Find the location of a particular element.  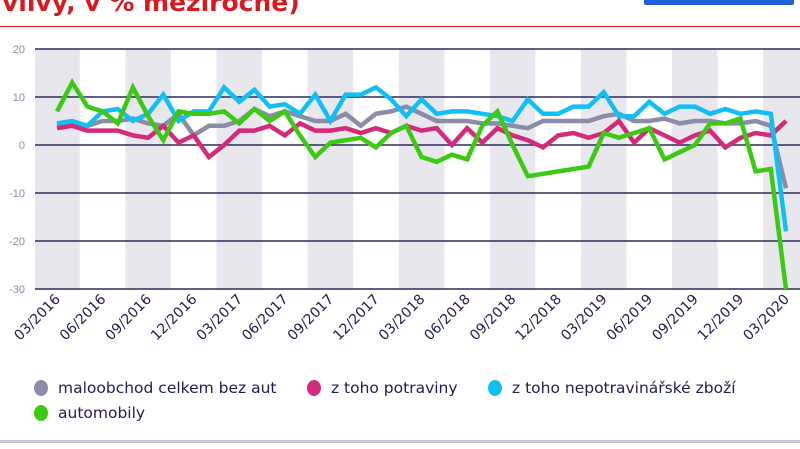

x-tick-label: 12/2017 is located at coordinates (356, 318).